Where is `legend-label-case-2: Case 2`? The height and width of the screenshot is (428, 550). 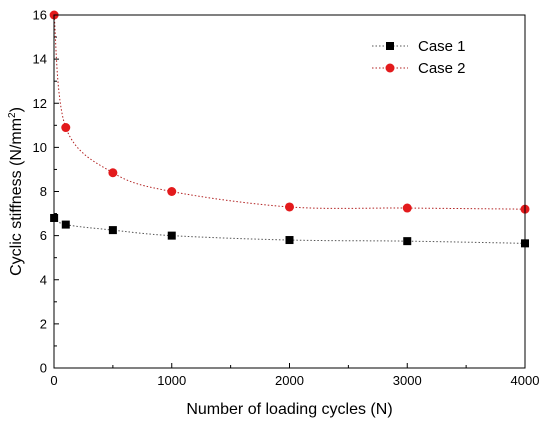 legend-label-case-2: Case 2 is located at coordinates (442, 68).